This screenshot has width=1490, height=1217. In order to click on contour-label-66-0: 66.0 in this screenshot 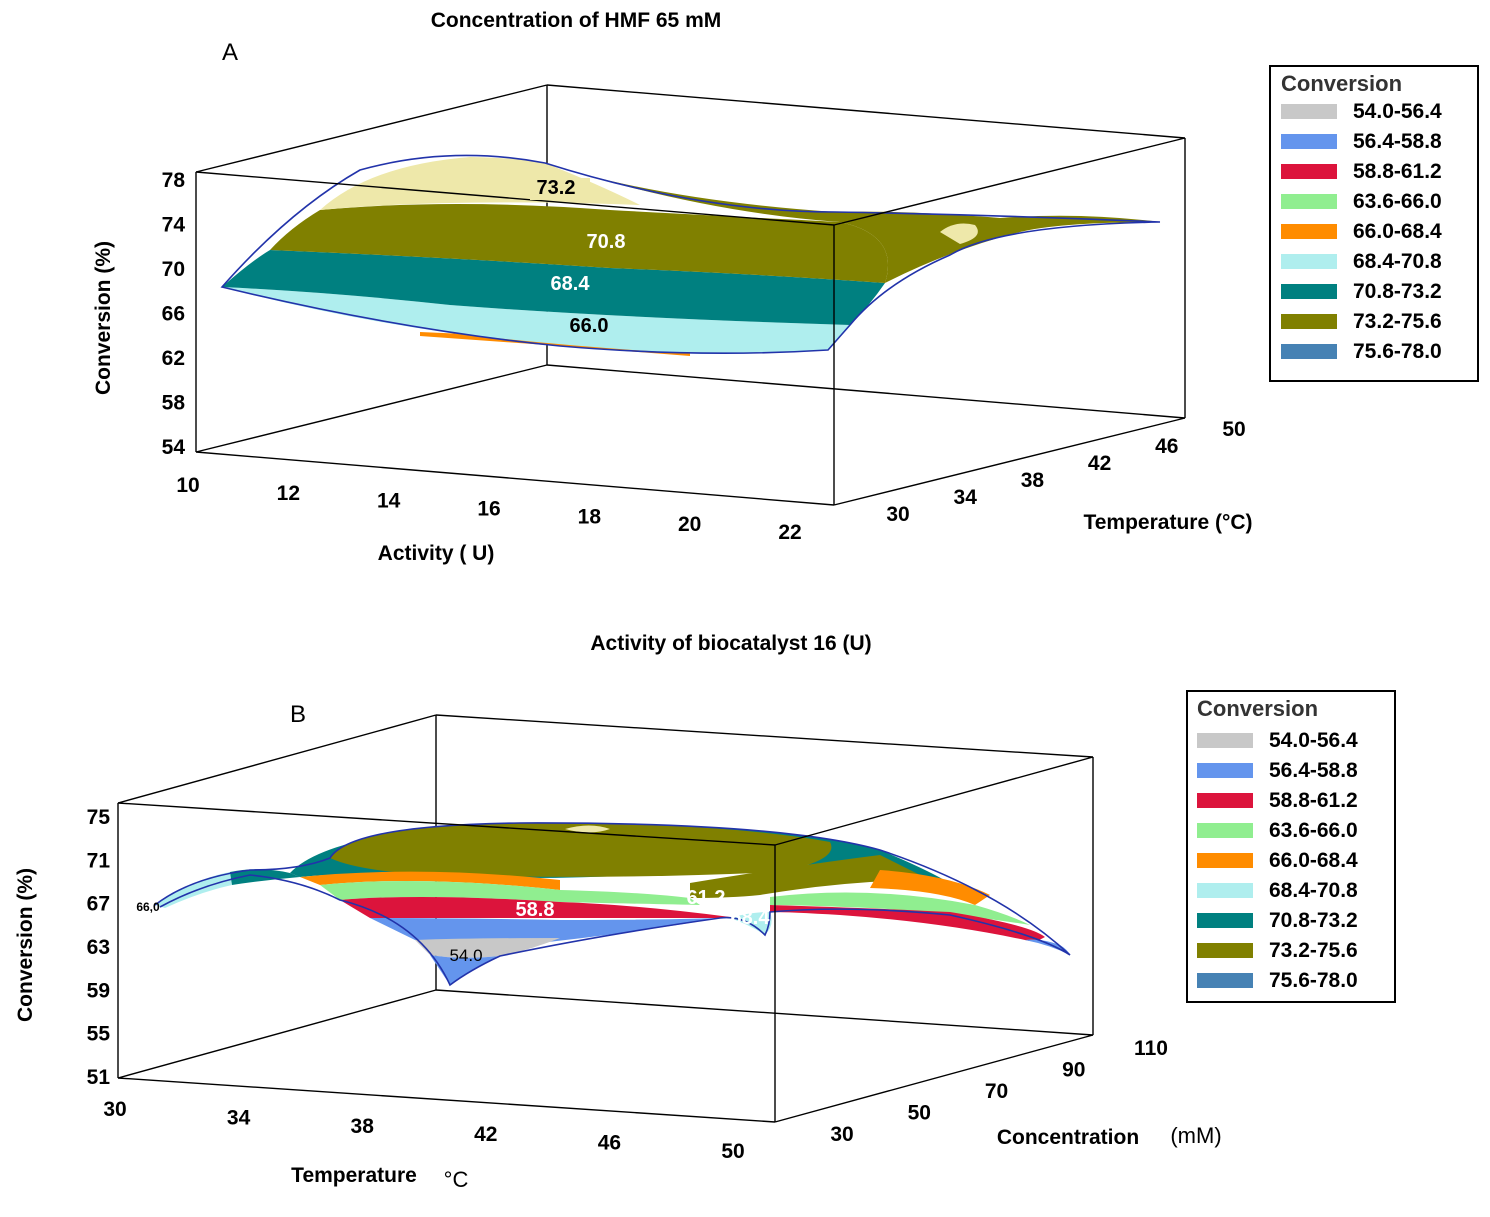, I will do `click(589, 326)`.